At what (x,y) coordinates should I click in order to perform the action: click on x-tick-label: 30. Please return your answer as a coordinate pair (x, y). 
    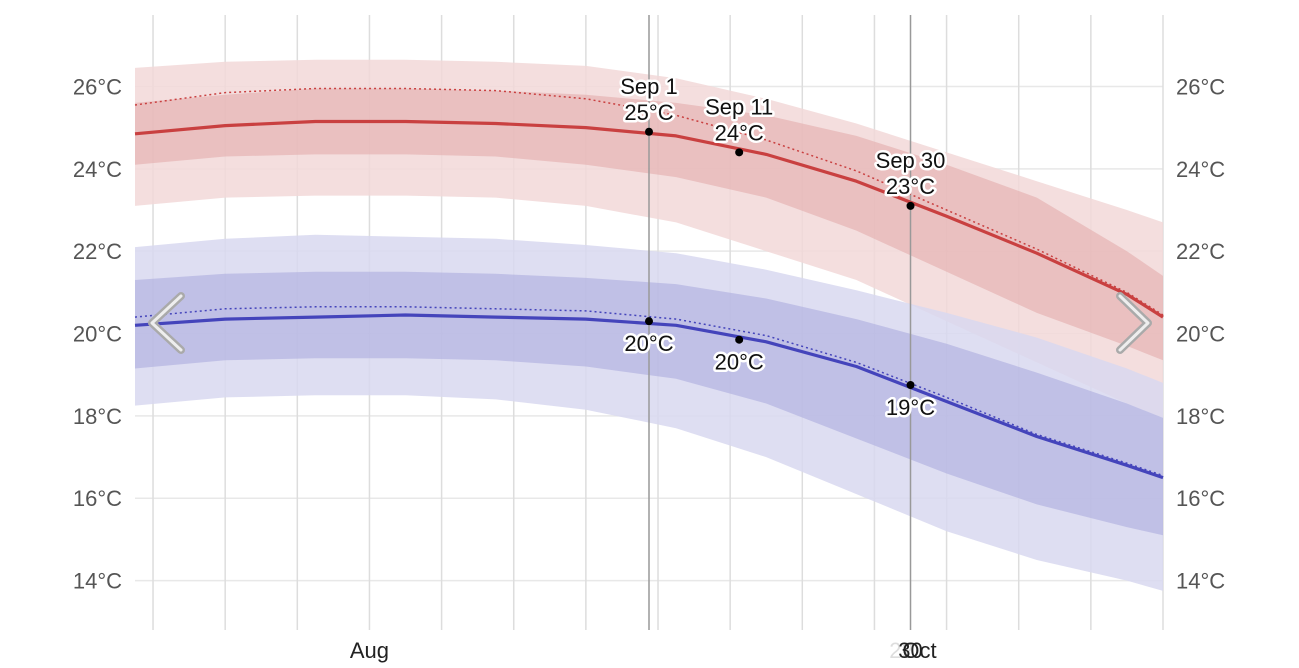
    Looking at the image, I should click on (910, 650).